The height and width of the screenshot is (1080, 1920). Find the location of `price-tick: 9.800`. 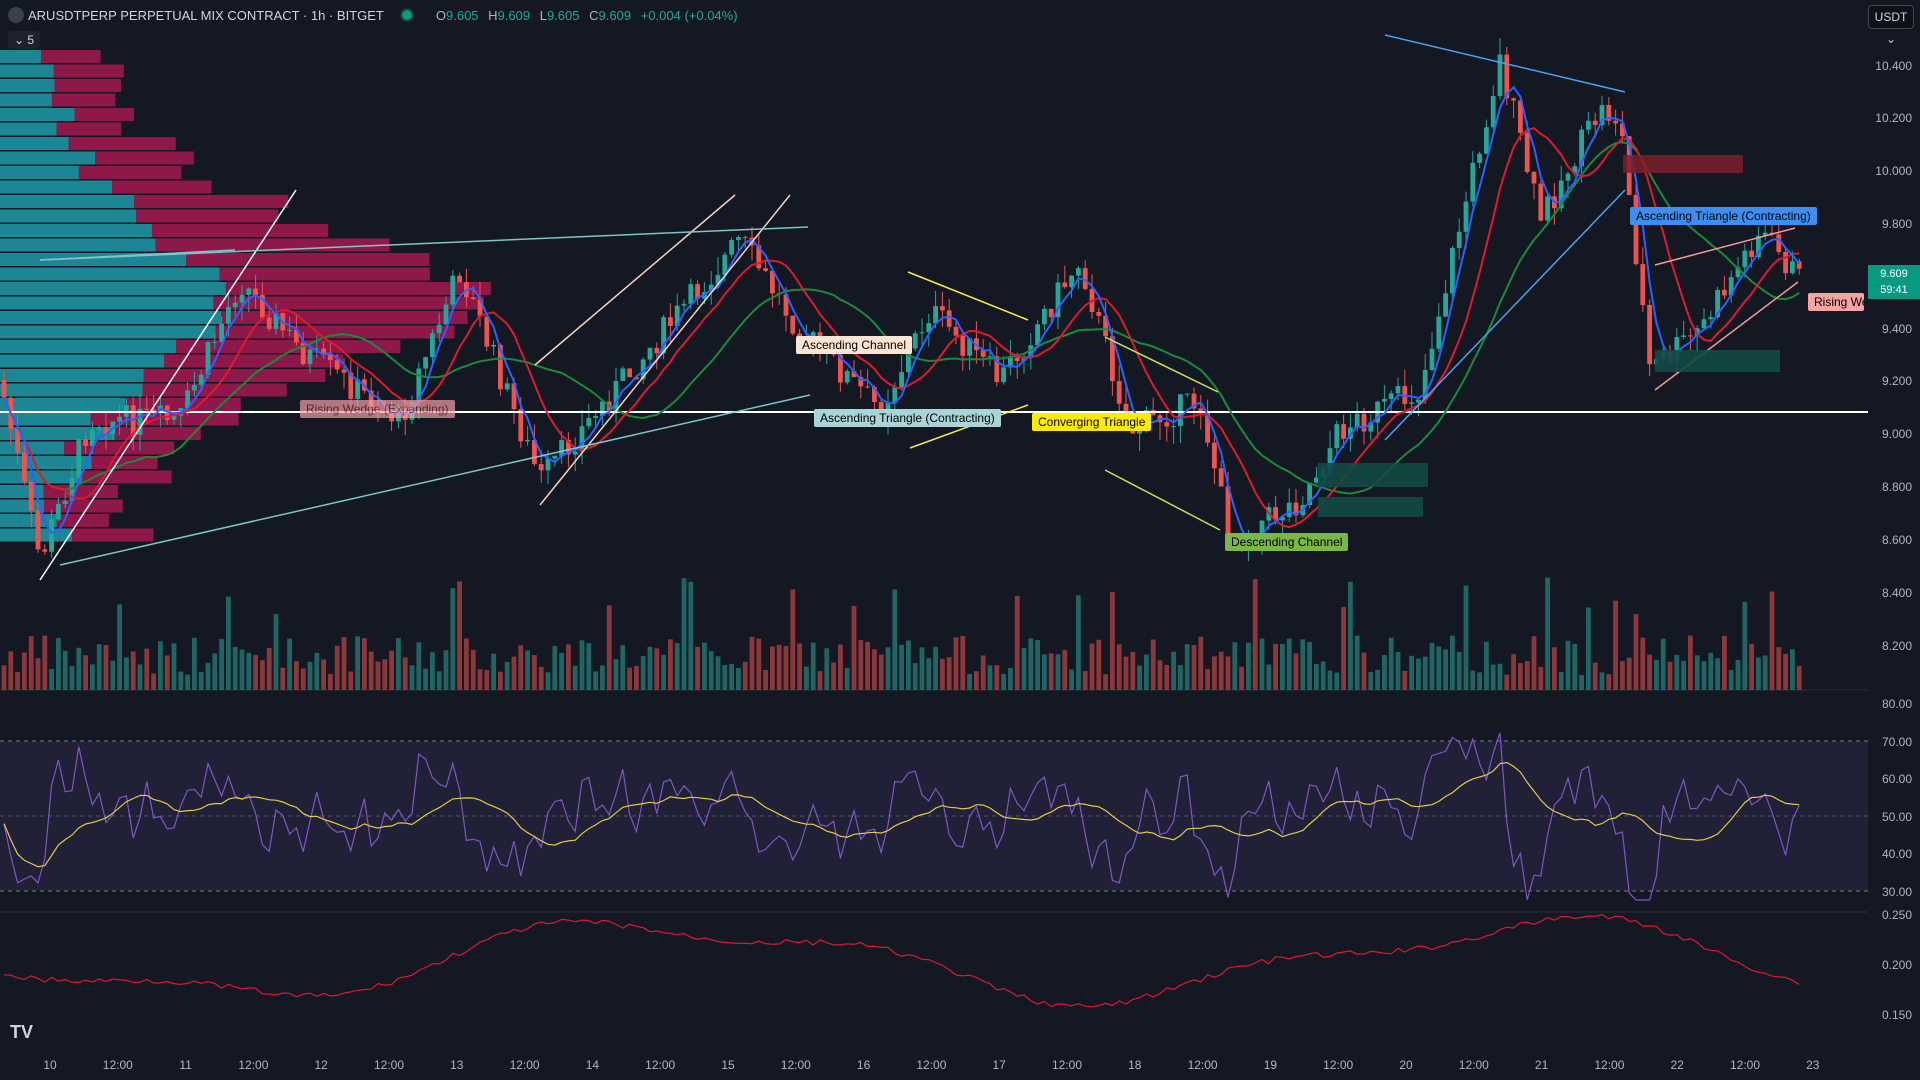

price-tick: 9.800 is located at coordinates (1896, 224).